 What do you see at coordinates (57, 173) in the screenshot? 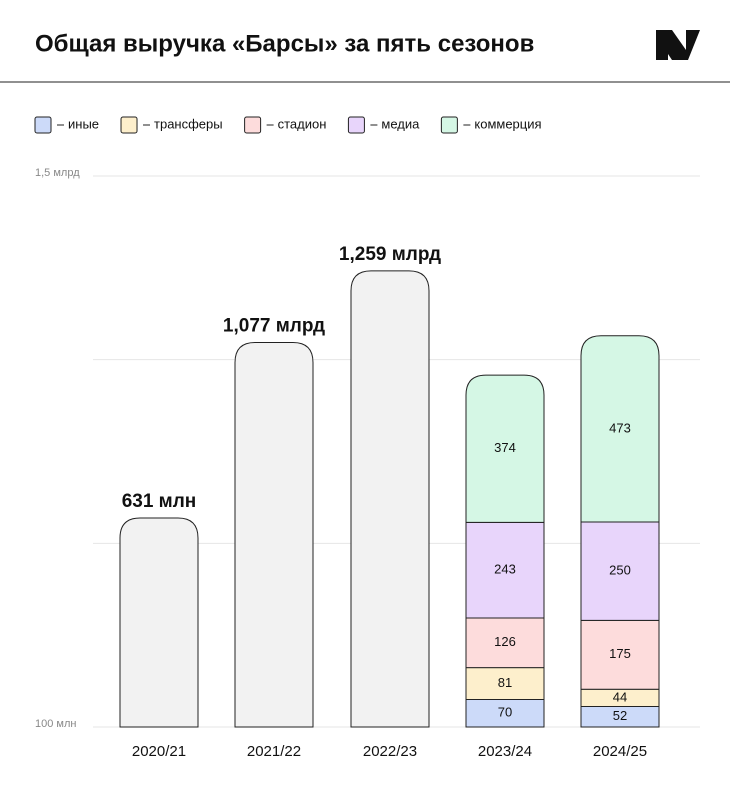
I see `y-tick-label: 1,5 млрд` at bounding box center [57, 173].